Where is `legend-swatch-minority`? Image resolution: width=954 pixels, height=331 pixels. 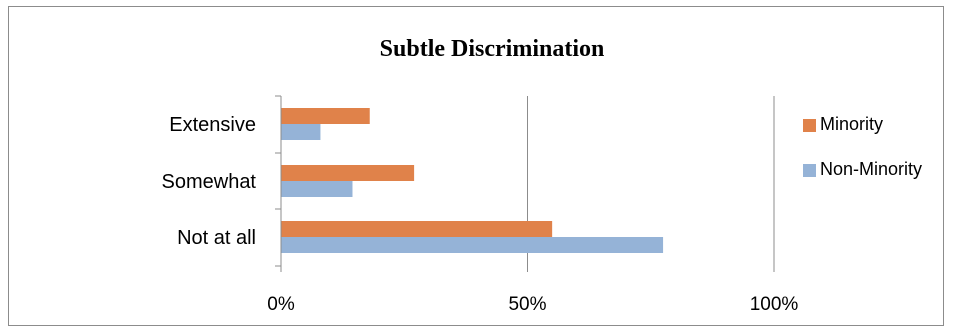 legend-swatch-minority is located at coordinates (809, 125).